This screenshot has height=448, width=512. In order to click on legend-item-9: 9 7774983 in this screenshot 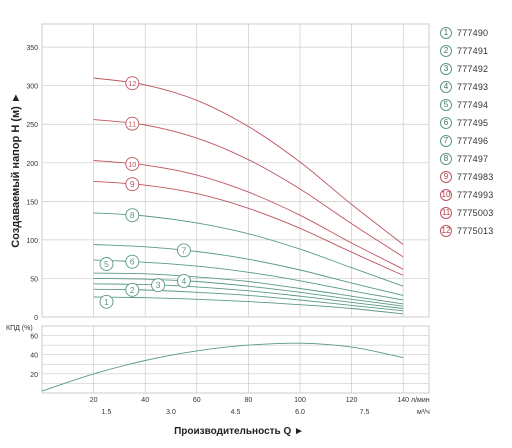, I will do `click(475, 177)`.